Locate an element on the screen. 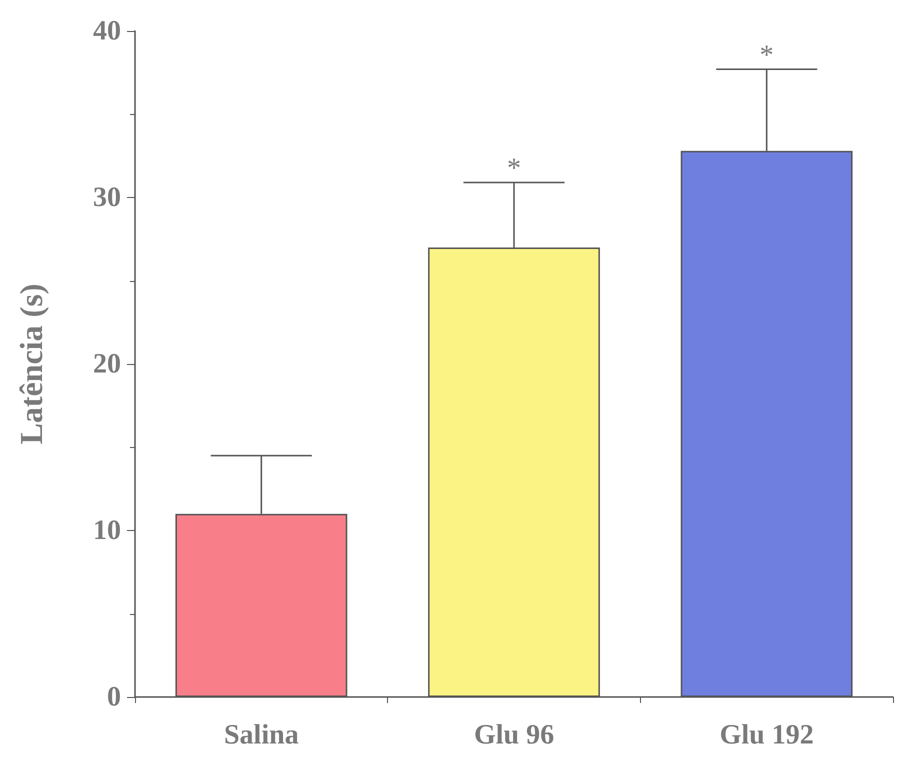  x-tick-label: Glu 192 is located at coordinates (767, 735).